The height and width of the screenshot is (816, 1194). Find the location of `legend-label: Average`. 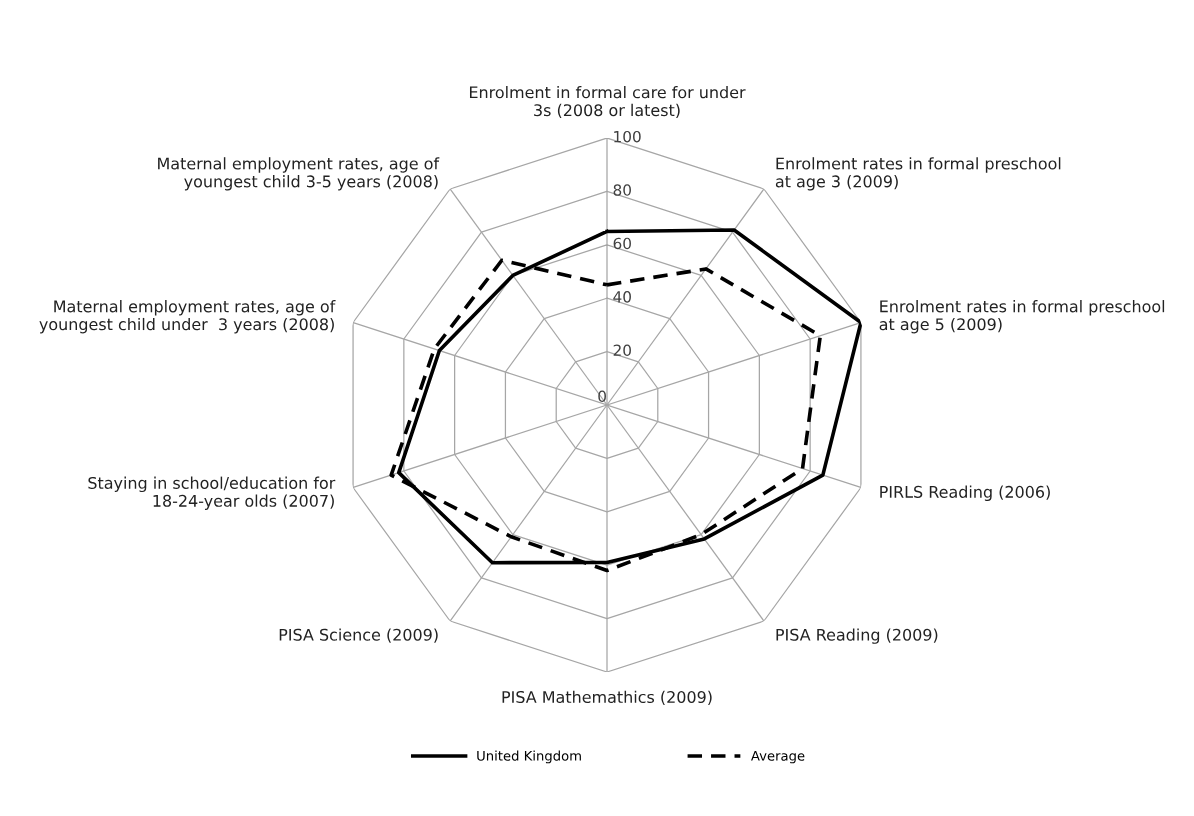

legend-label: Average is located at coordinates (778, 757).